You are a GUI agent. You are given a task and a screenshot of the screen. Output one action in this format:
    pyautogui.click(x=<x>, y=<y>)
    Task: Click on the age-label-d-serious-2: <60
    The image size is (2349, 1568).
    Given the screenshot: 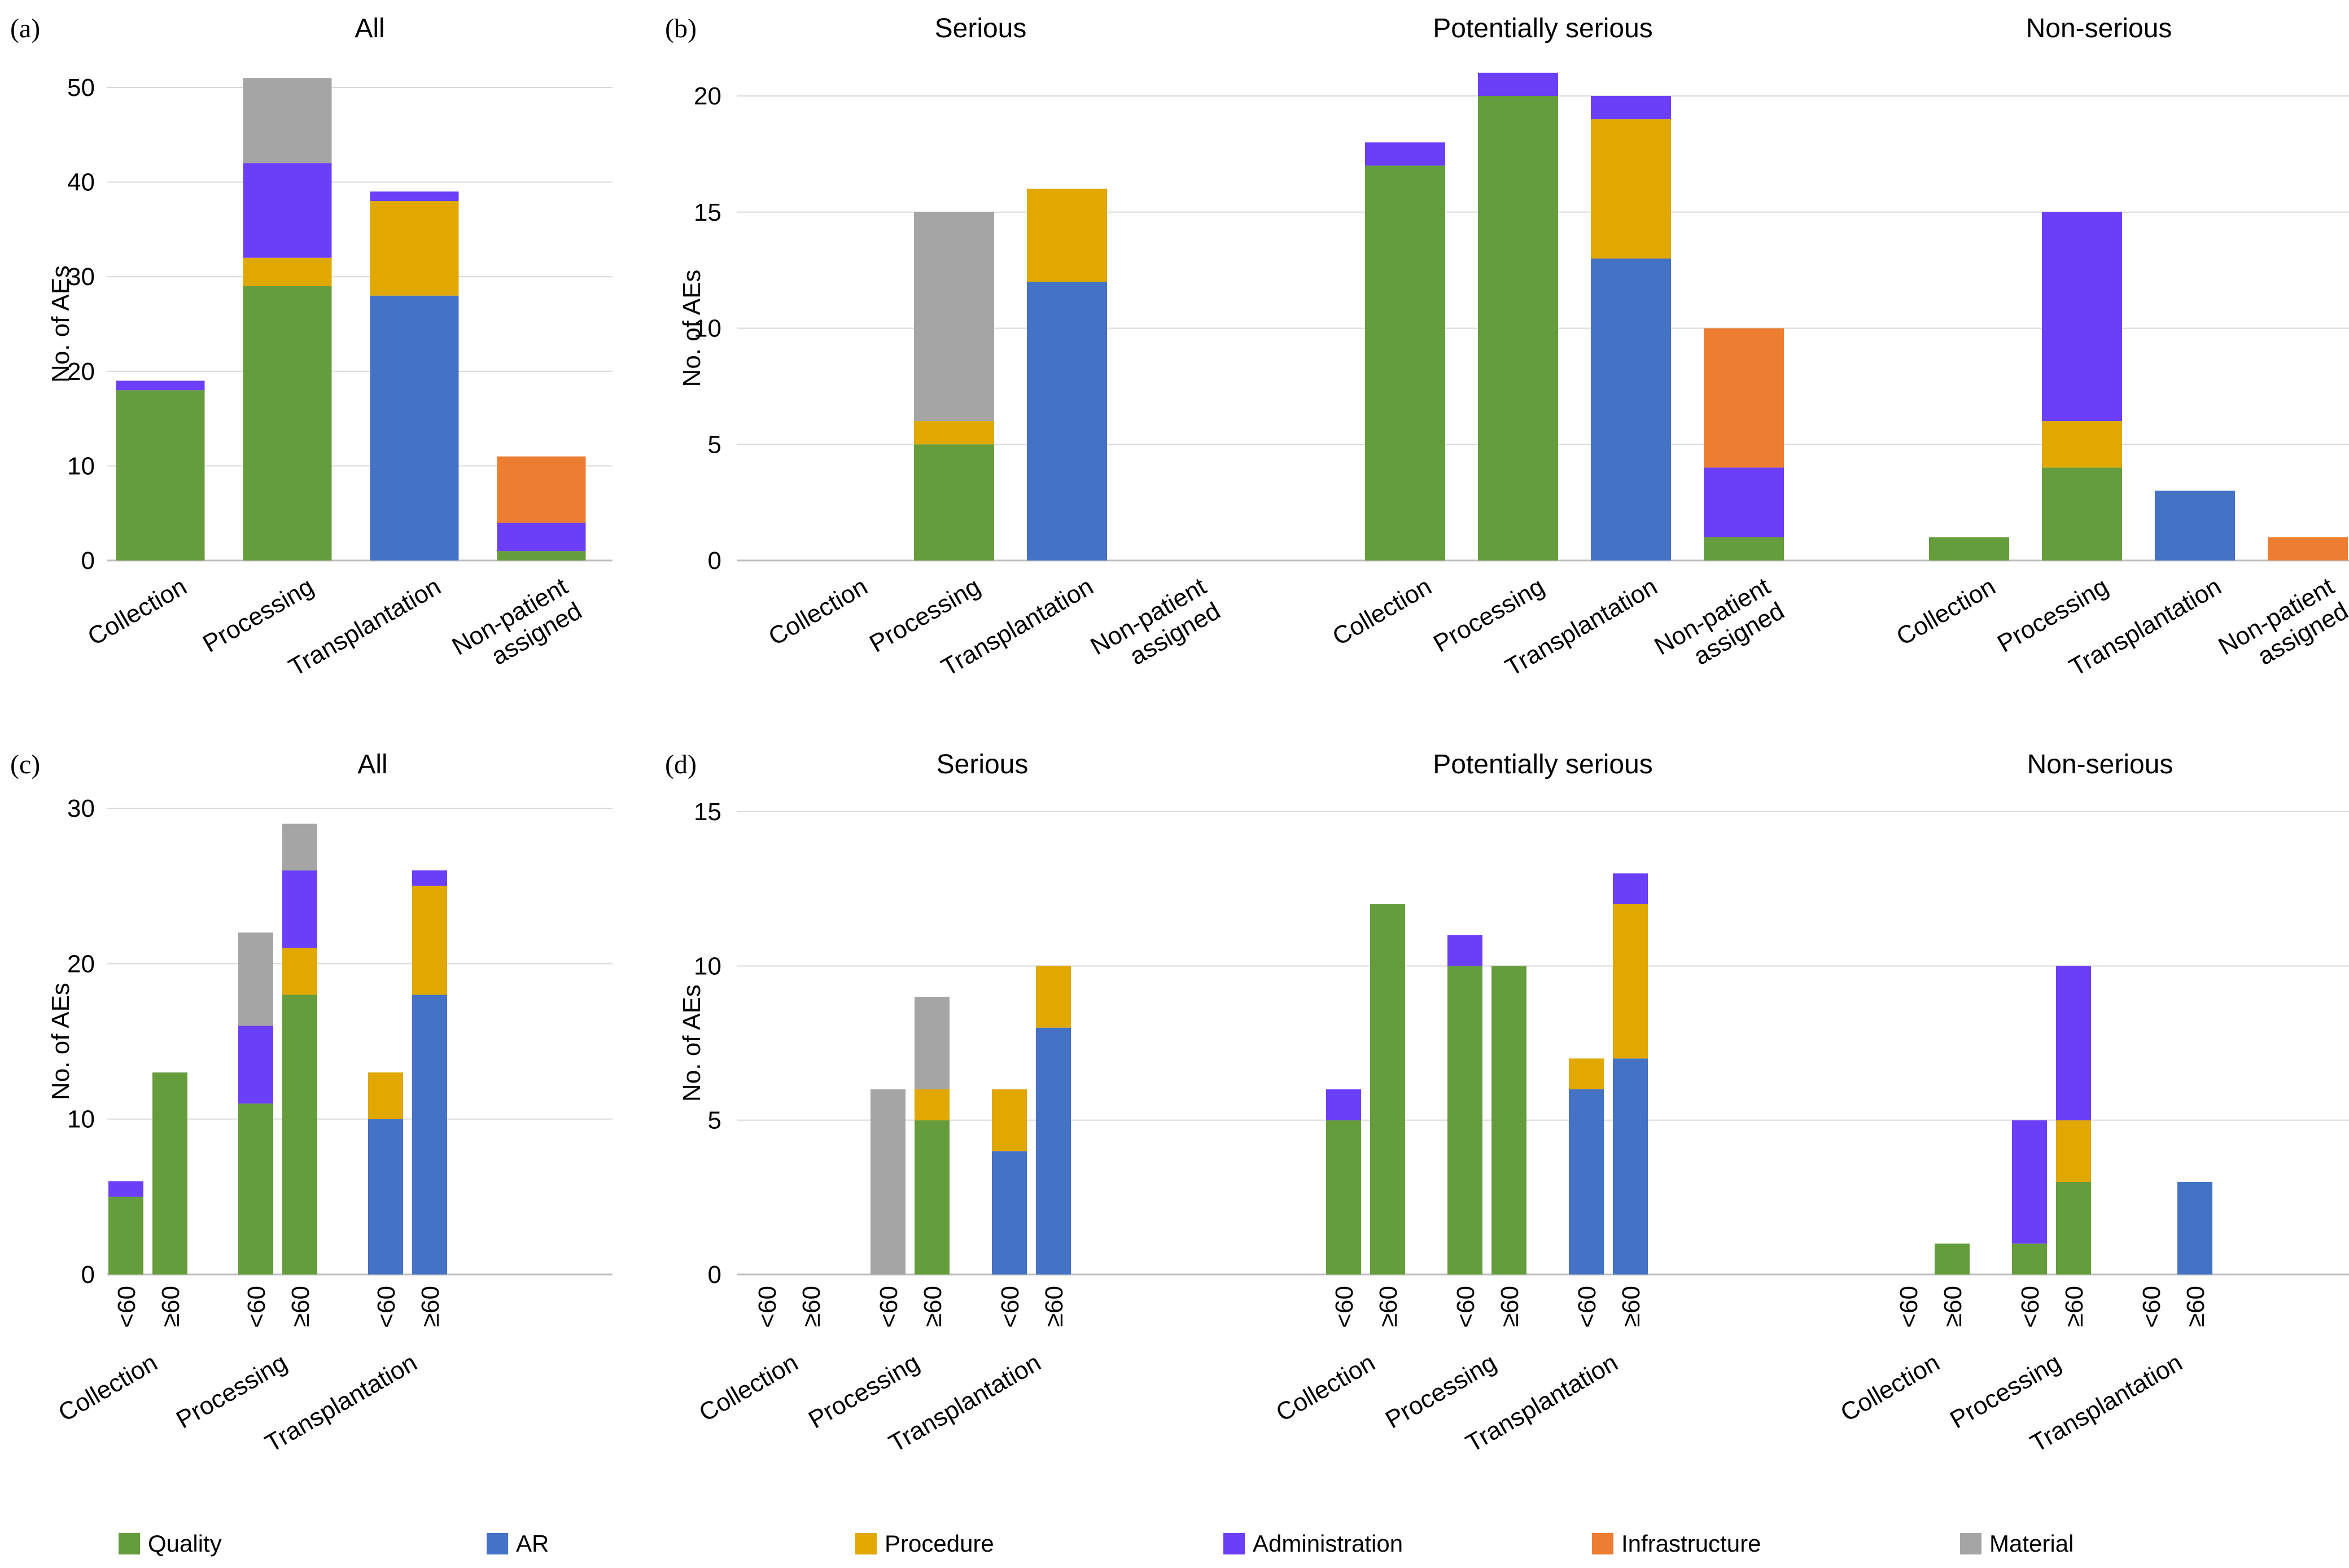 What is the action you would take?
    pyautogui.click(x=889, y=1307)
    